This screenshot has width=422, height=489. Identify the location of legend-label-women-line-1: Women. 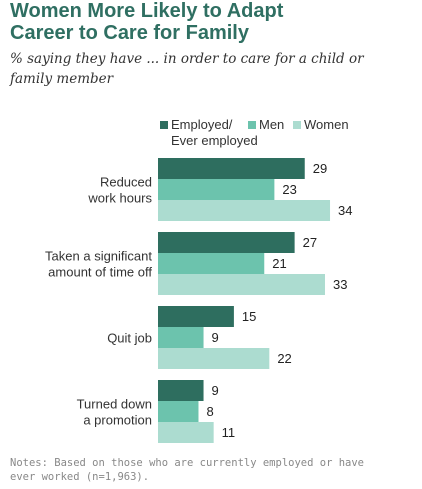
(326, 124).